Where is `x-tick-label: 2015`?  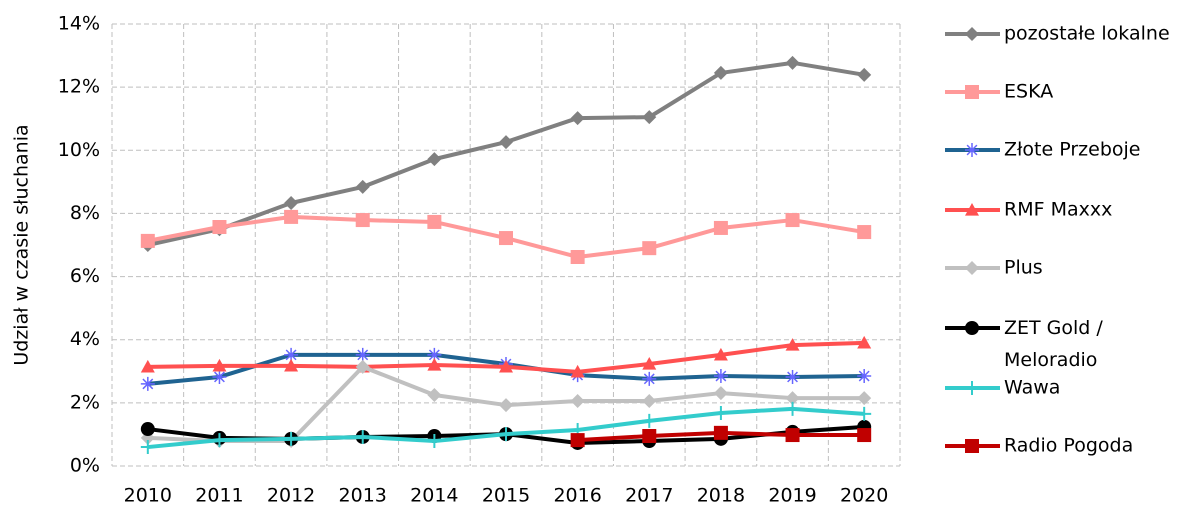
x-tick-label: 2015 is located at coordinates (506, 496).